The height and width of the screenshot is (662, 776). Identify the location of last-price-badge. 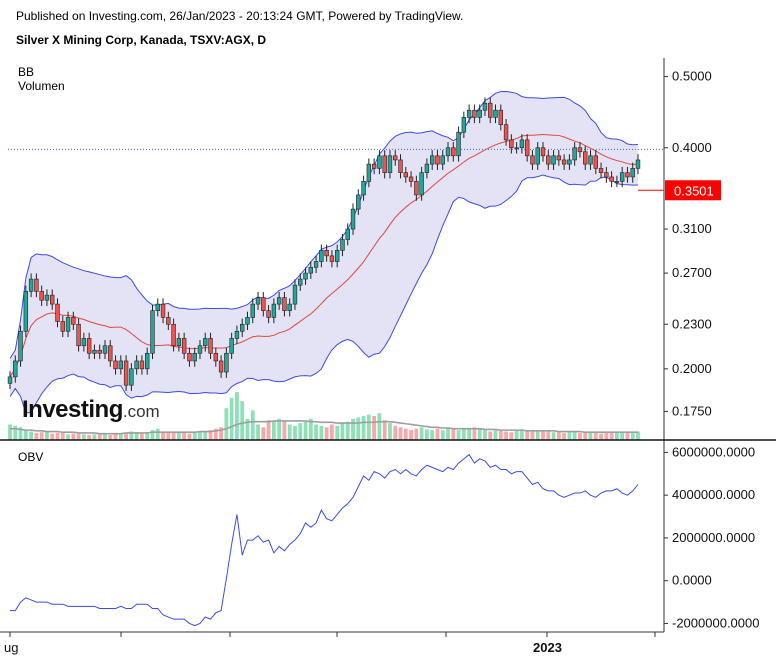
(693, 190).